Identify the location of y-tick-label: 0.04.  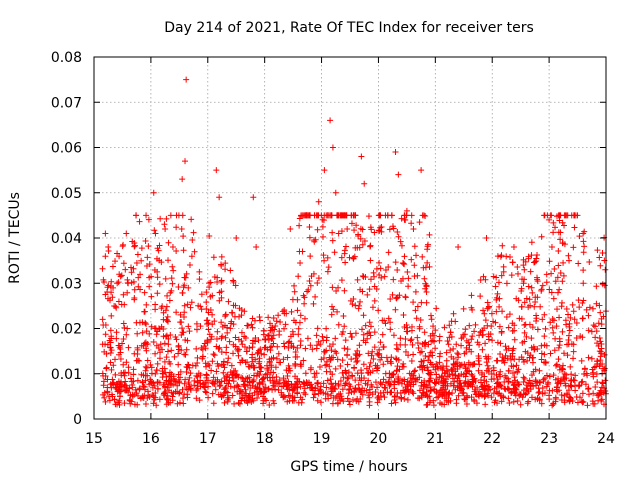
(66, 239).